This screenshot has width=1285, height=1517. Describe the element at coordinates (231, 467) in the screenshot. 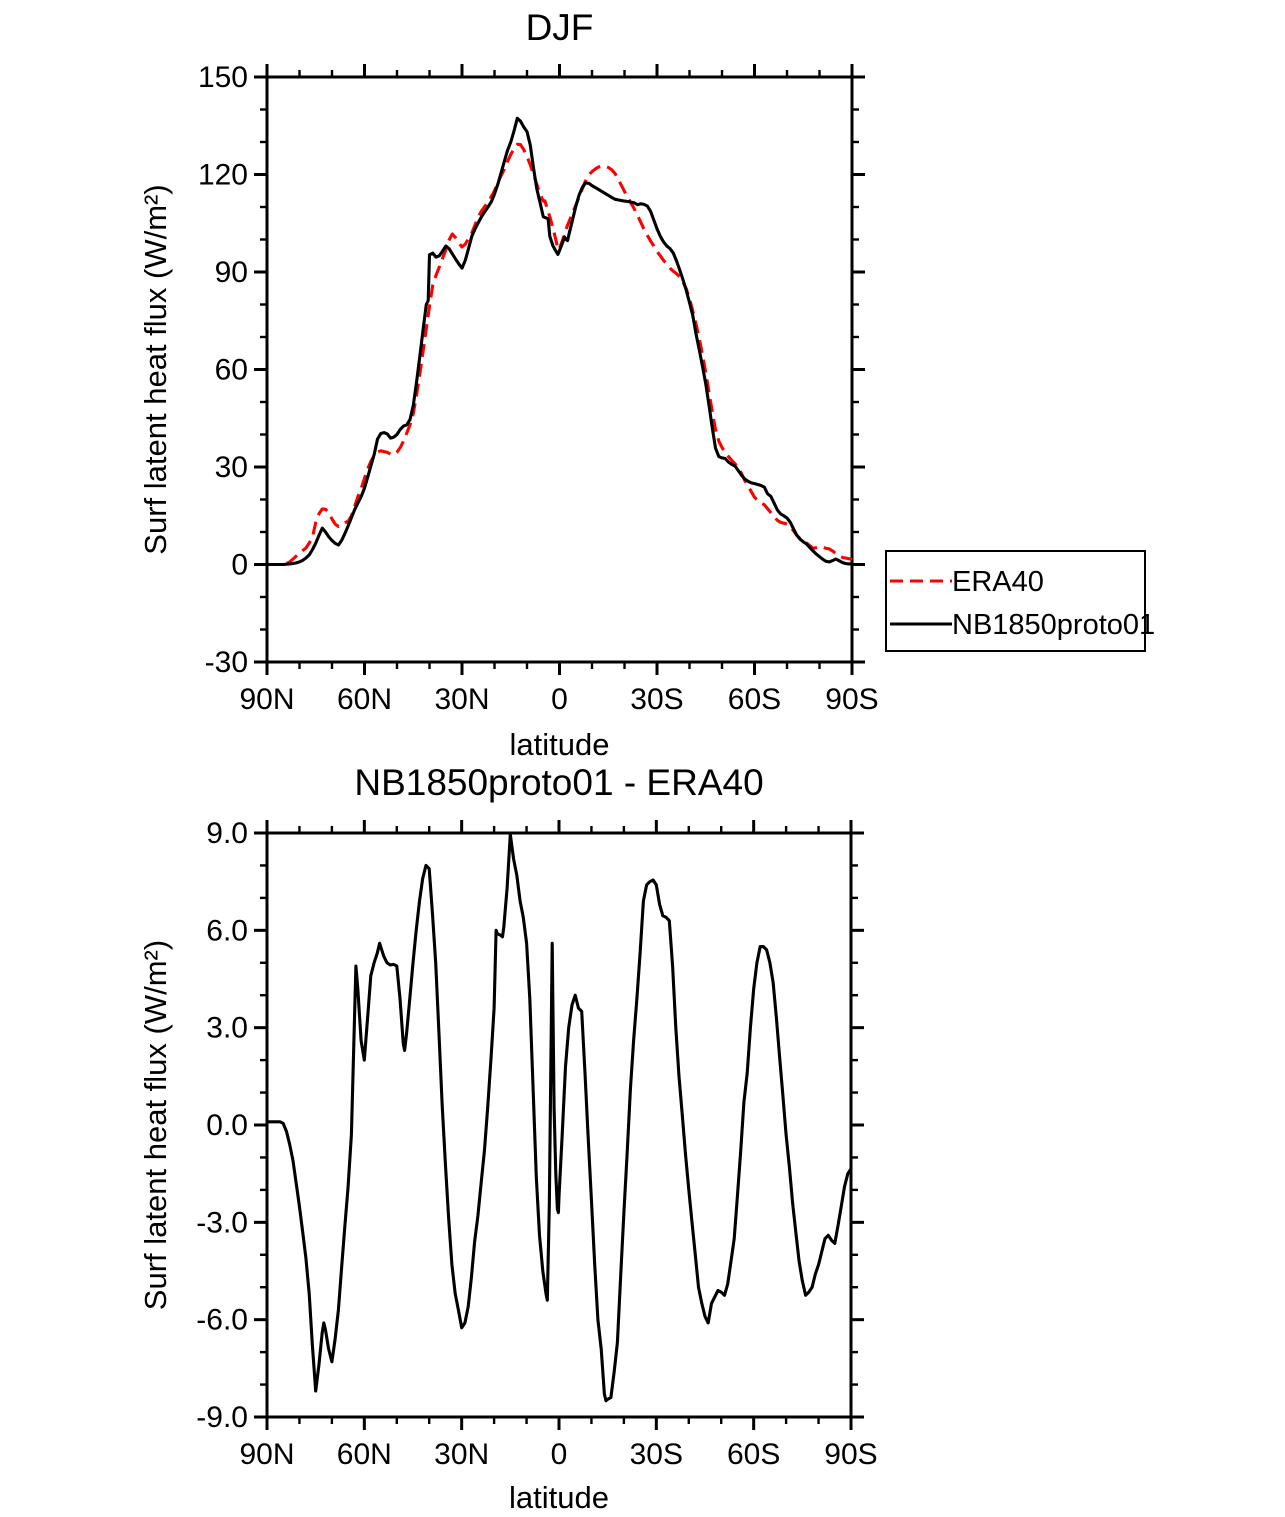

I see `y-tick-label: 30` at that location.